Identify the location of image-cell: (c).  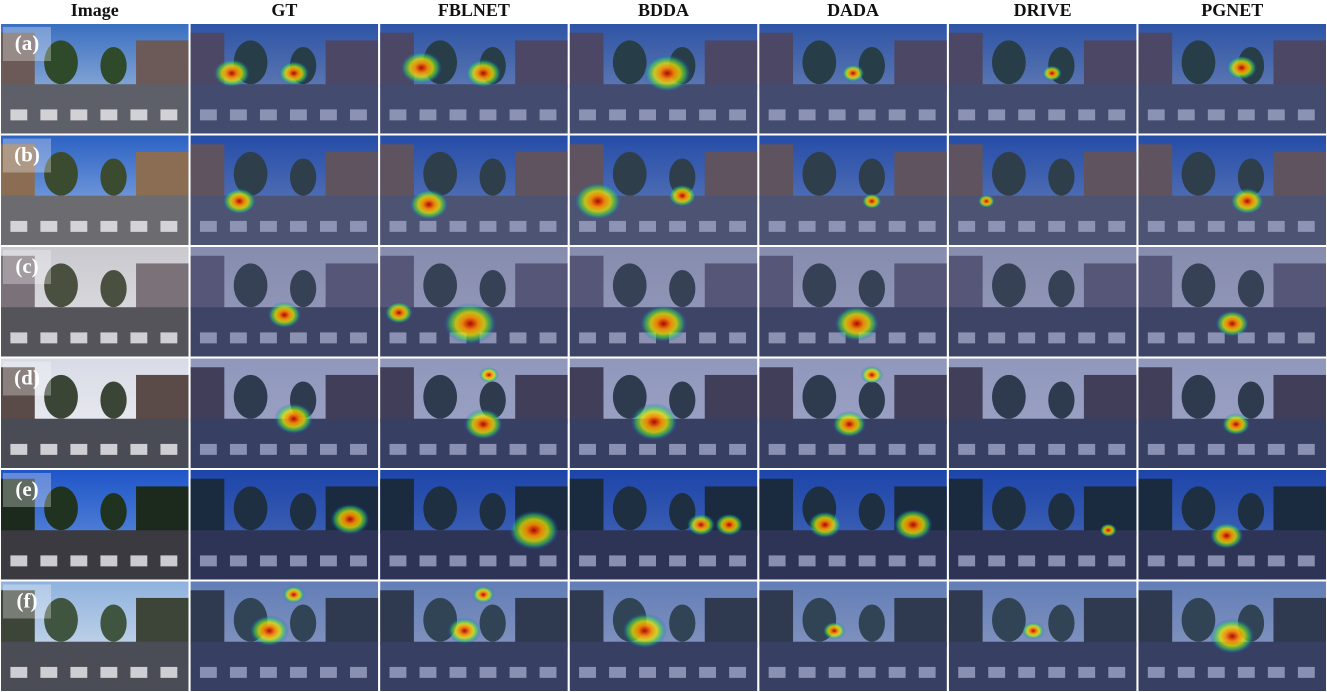
(95, 302).